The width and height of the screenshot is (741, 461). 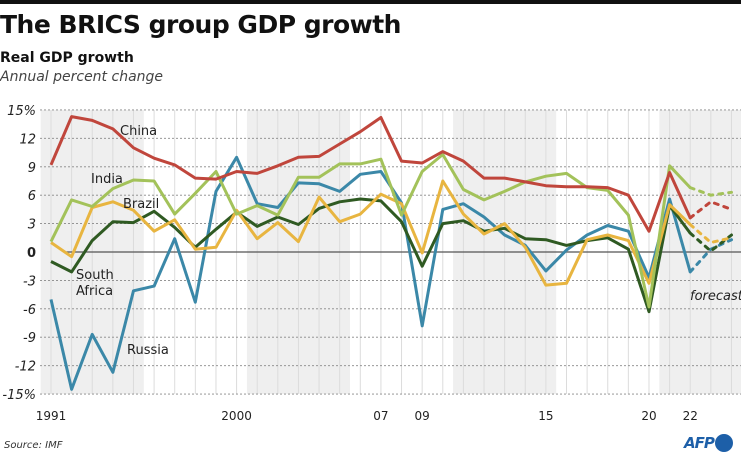 I want to click on x-axis-tick-labels: 1991 2000 07 09 15 20 22, so click(x=367, y=416).